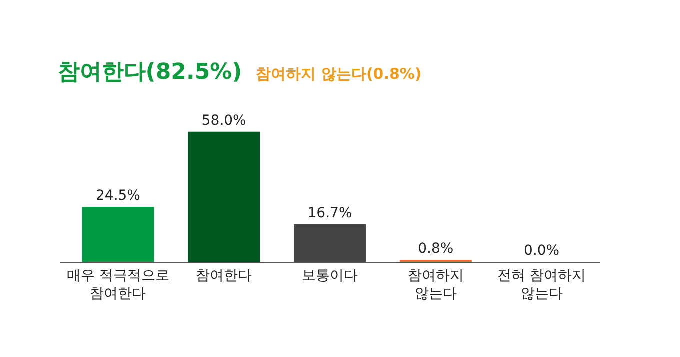  Describe the element at coordinates (339, 74) in the screenshot. I see `chart-subtitle: 참여하지 않는다(0.8%)` at that location.